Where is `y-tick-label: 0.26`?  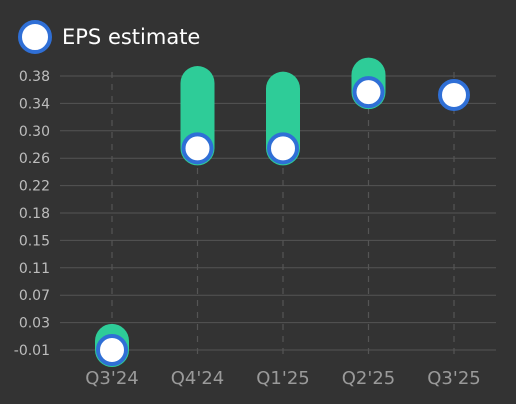
y-tick-label: 0.26 is located at coordinates (34, 159).